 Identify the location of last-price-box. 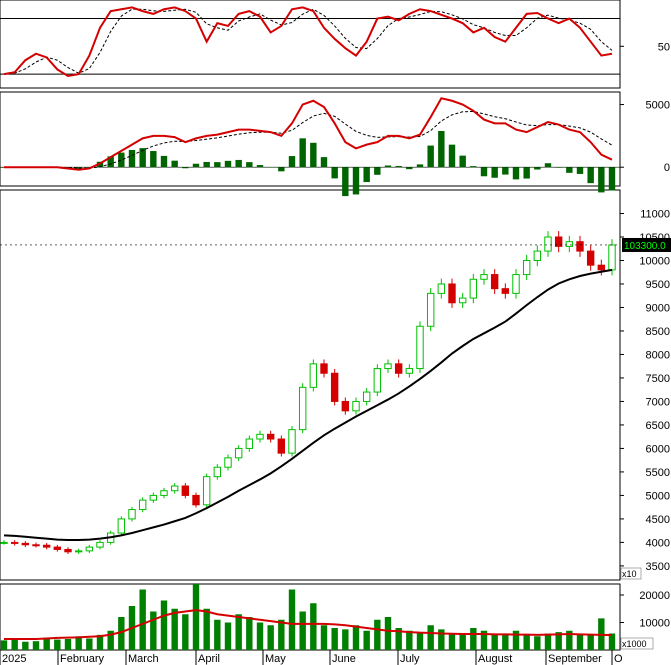
(646, 244).